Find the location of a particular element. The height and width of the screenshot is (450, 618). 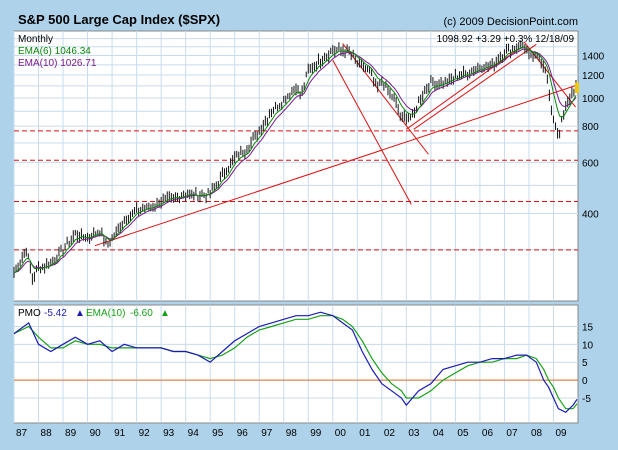

pmo-y-tick-label: 5 is located at coordinates (585, 363).